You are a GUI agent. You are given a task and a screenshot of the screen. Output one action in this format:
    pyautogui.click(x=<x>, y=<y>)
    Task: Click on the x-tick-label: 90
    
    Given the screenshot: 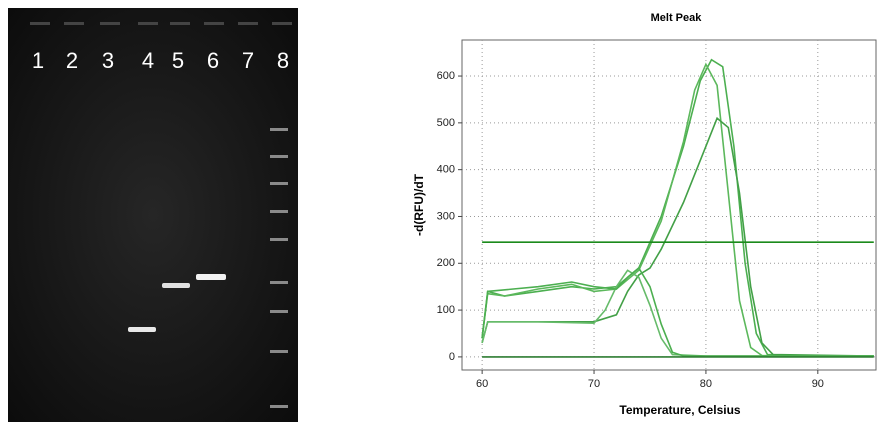 What is the action you would take?
    pyautogui.click(x=818, y=384)
    